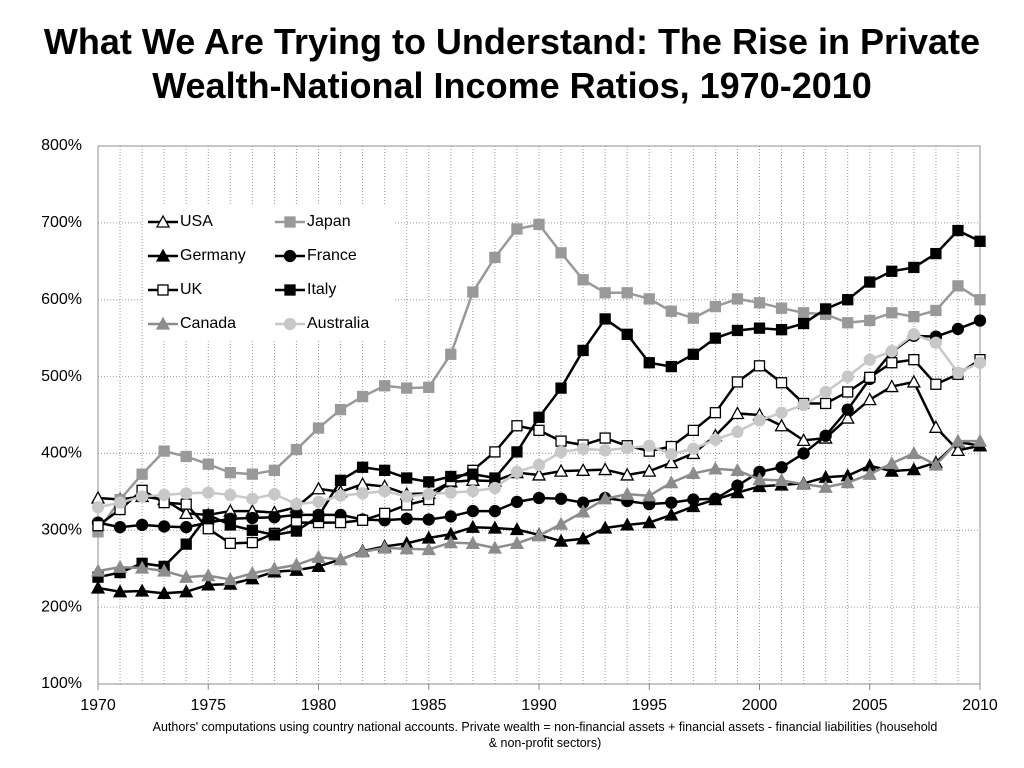  What do you see at coordinates (208, 323) in the screenshot?
I see `legend-label: Canada` at bounding box center [208, 323].